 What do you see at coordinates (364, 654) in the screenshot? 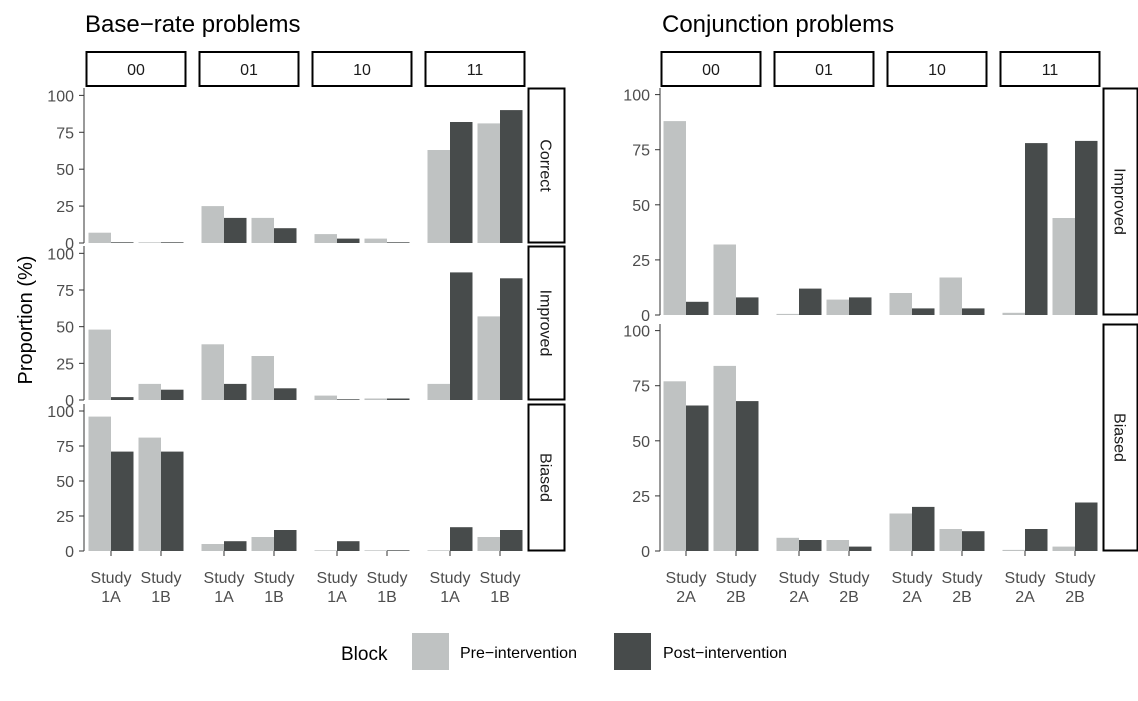
I see `legend-title: Block` at bounding box center [364, 654].